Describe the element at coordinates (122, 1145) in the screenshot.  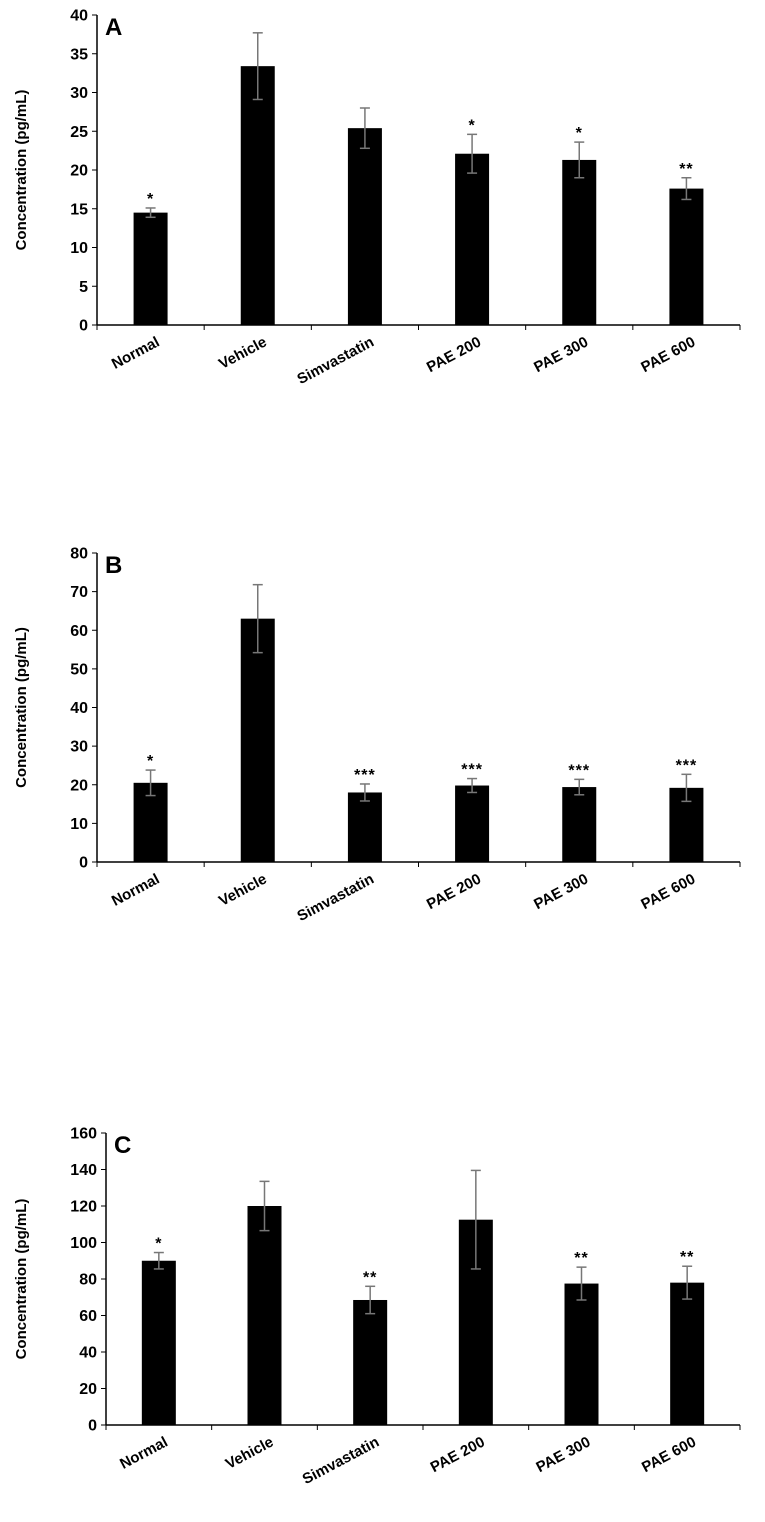
I see `panel-label: C` at that location.